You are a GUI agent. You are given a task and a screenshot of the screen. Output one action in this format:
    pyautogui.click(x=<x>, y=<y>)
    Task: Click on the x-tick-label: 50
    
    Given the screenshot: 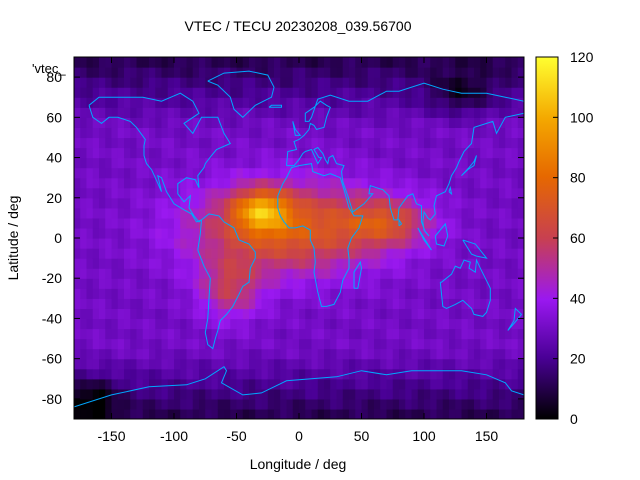 What is the action you would take?
    pyautogui.click(x=362, y=436)
    